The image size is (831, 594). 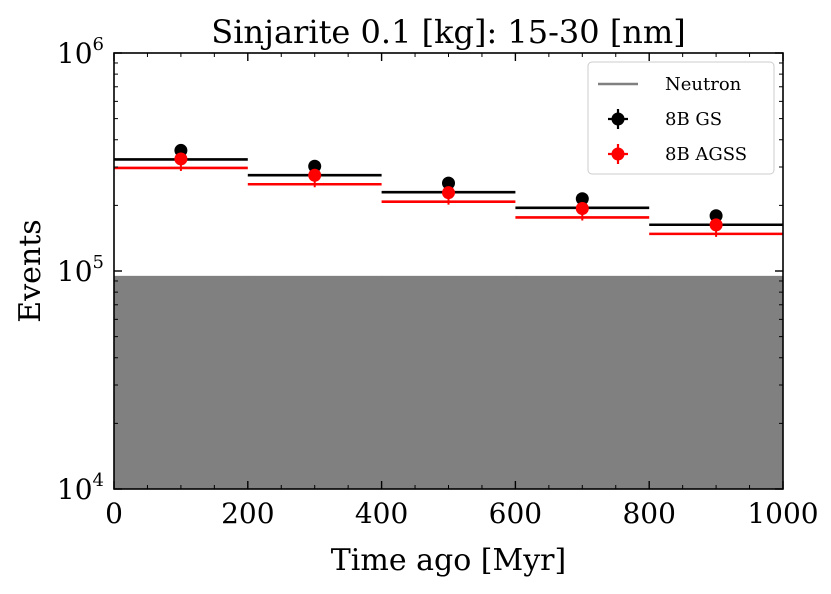 I want to click on legend-label-neutron: Neutron, so click(x=703, y=84).